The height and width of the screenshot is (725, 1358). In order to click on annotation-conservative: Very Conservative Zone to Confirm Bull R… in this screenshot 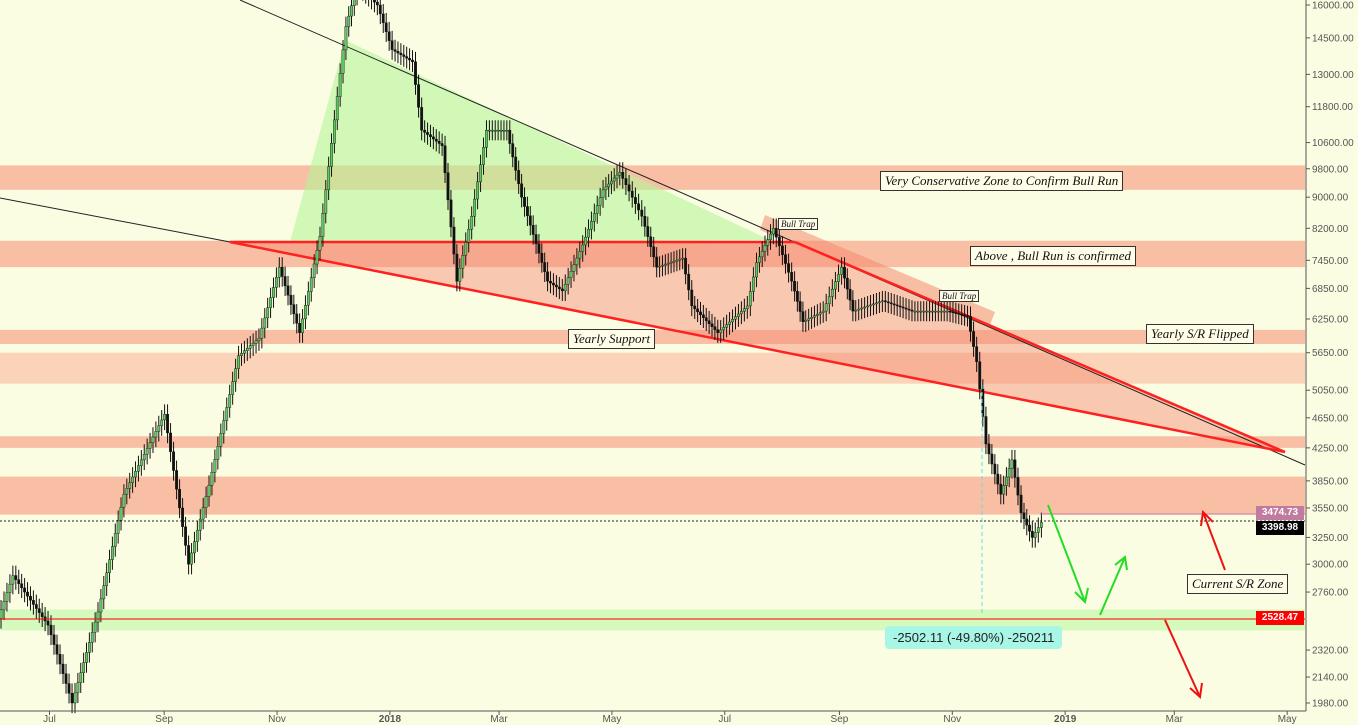, I will do `click(1002, 181)`.